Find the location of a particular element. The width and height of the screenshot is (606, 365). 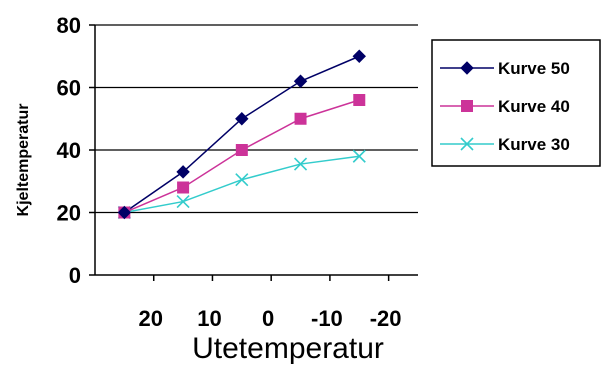

legend-item: Kurve 50 is located at coordinates (505, 68).